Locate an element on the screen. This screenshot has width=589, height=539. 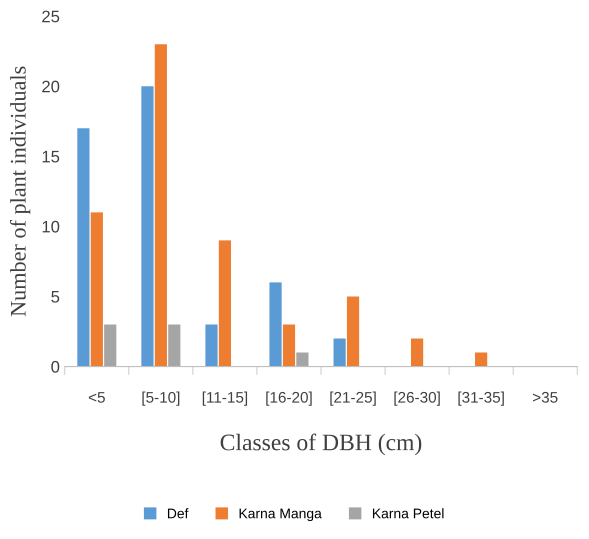
y-tick-label: 10 is located at coordinates (51, 226).